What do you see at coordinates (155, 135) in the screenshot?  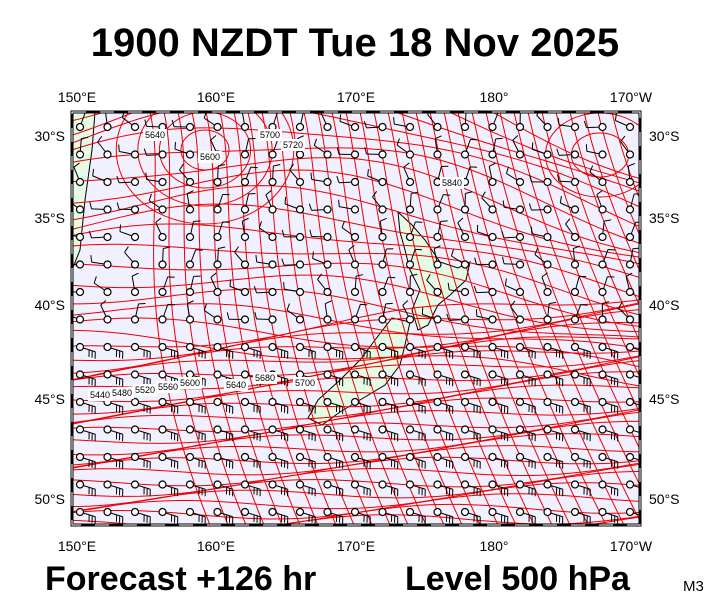 I see `contour-label: 5640` at bounding box center [155, 135].